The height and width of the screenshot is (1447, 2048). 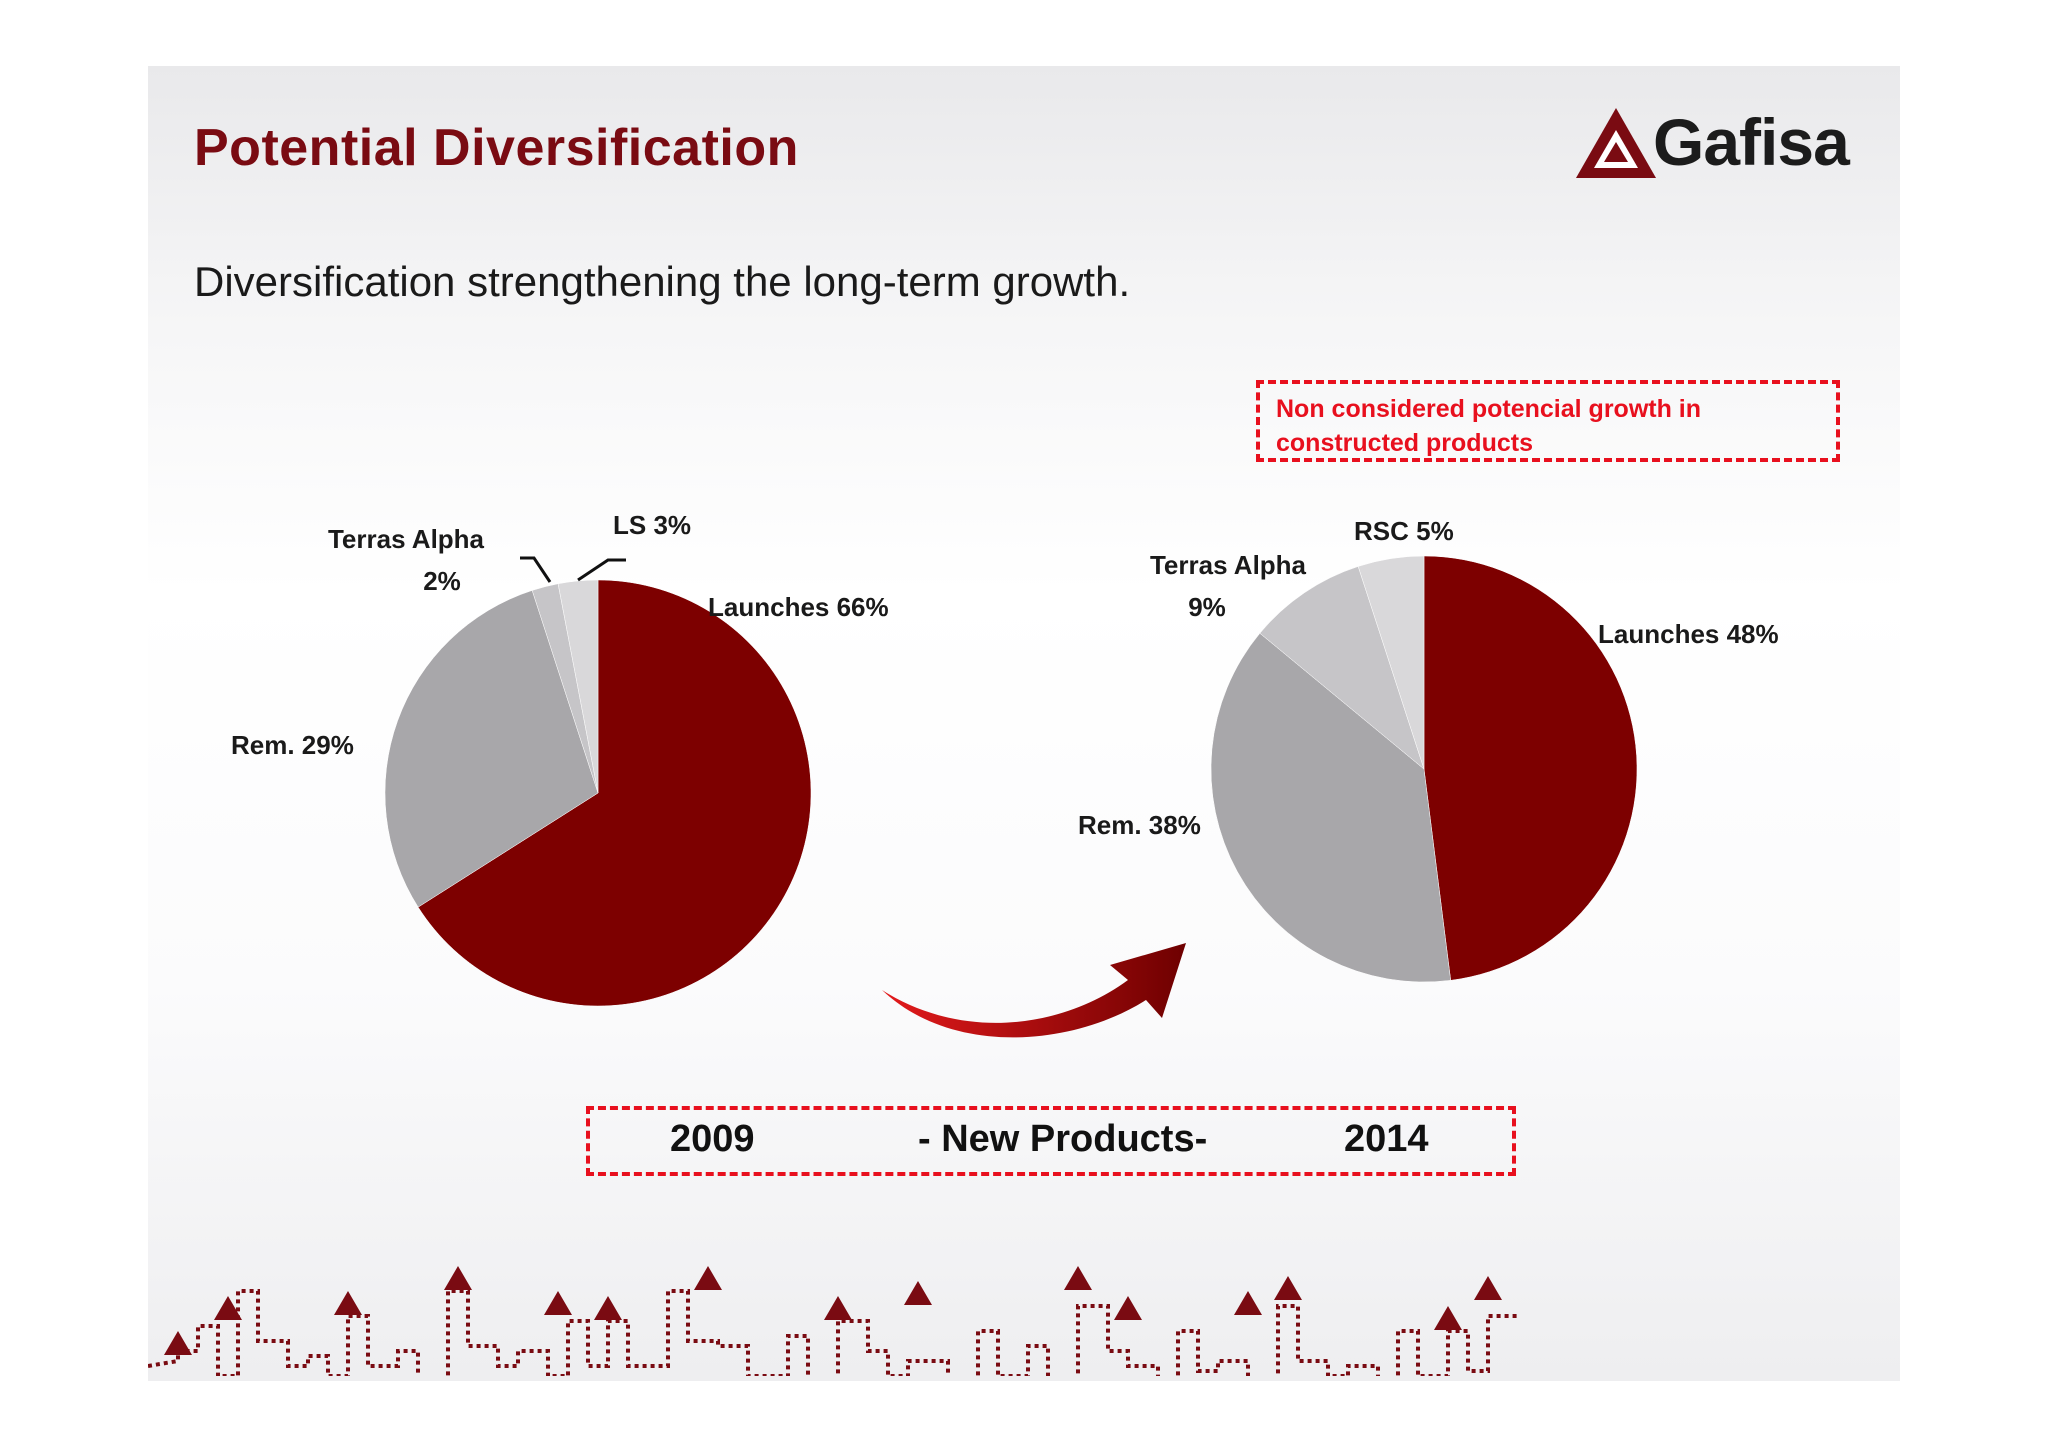 What do you see at coordinates (601, 570) in the screenshot?
I see `leader-line-ls` at bounding box center [601, 570].